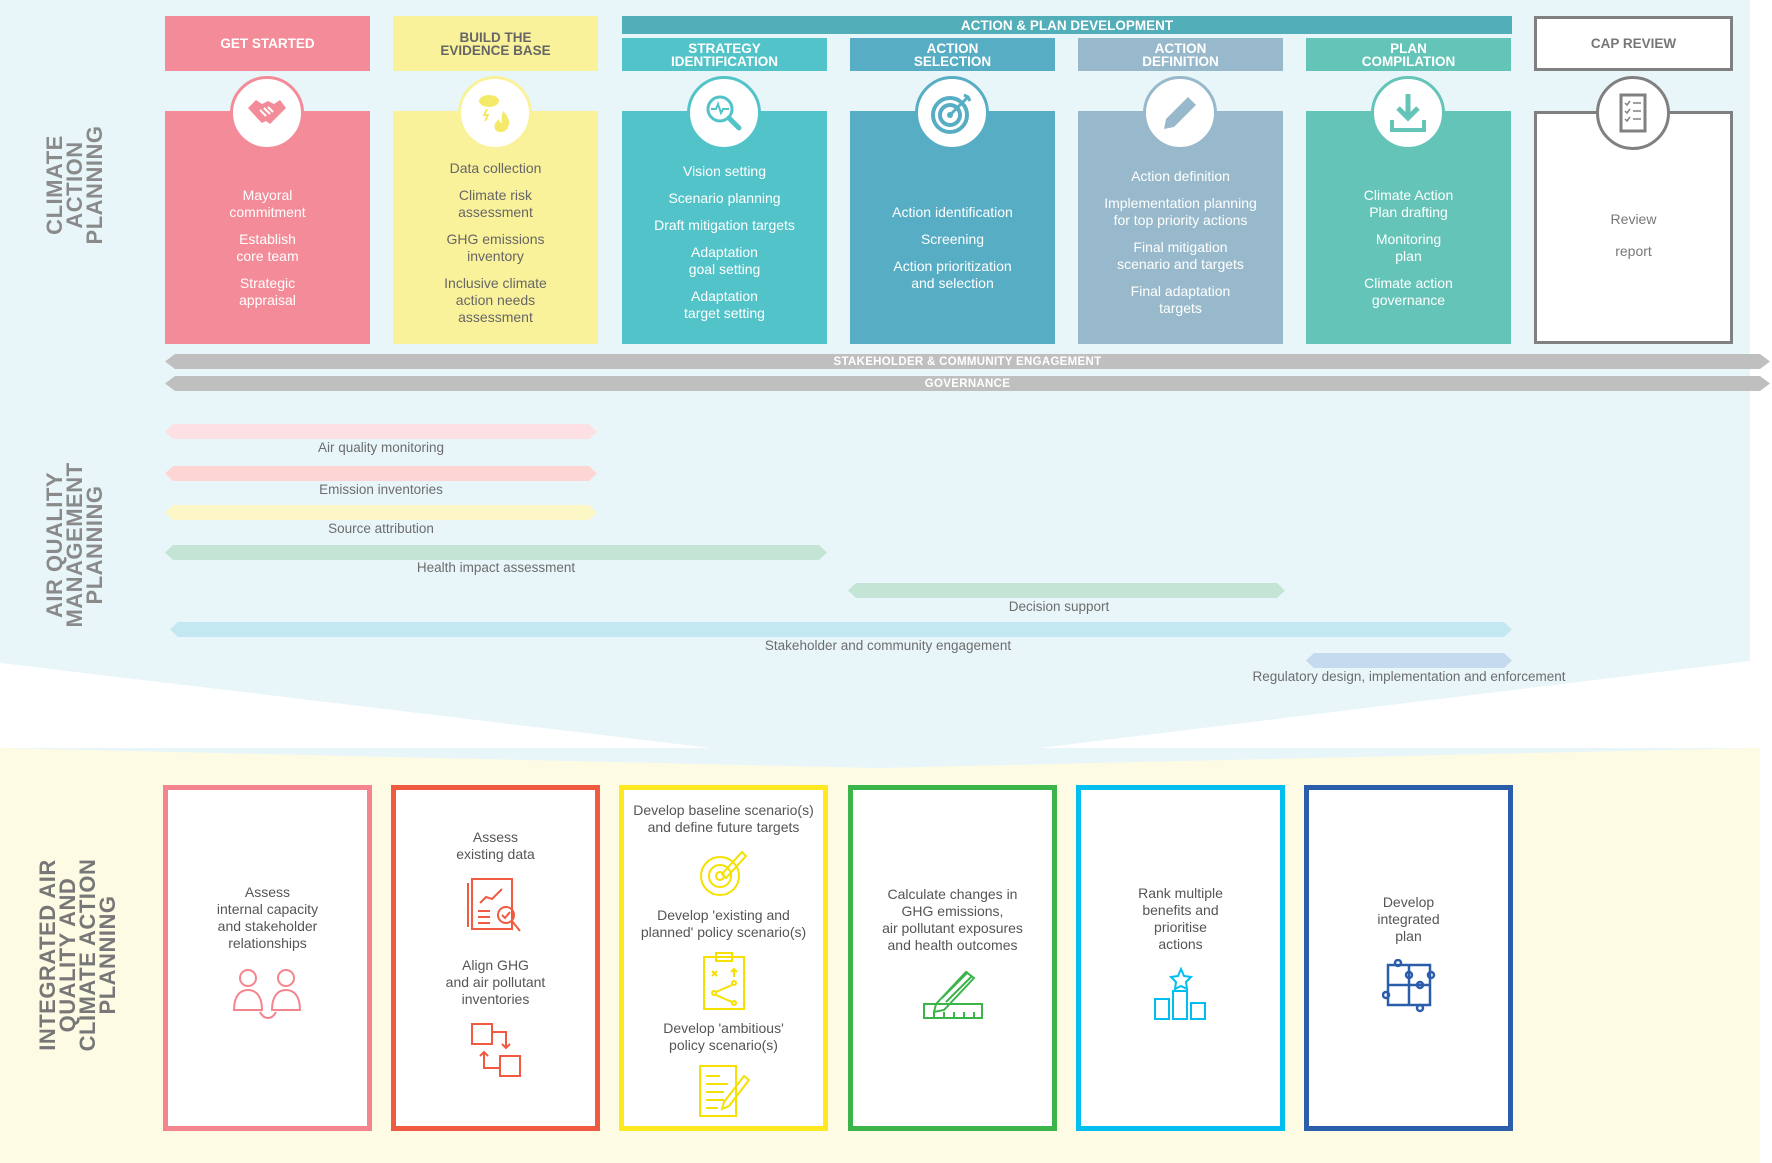 The height and width of the screenshot is (1163, 1772). What do you see at coordinates (381, 447) in the screenshot?
I see `aqm-band-label: Air quality monitoring` at bounding box center [381, 447].